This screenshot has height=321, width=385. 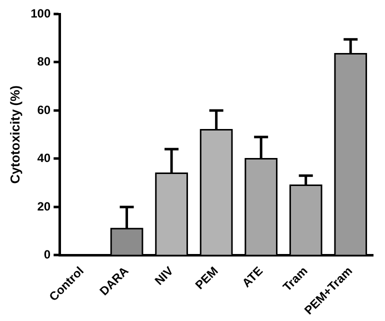 What do you see at coordinates (47, 255) in the screenshot?
I see `y-tick-label: 0` at bounding box center [47, 255].